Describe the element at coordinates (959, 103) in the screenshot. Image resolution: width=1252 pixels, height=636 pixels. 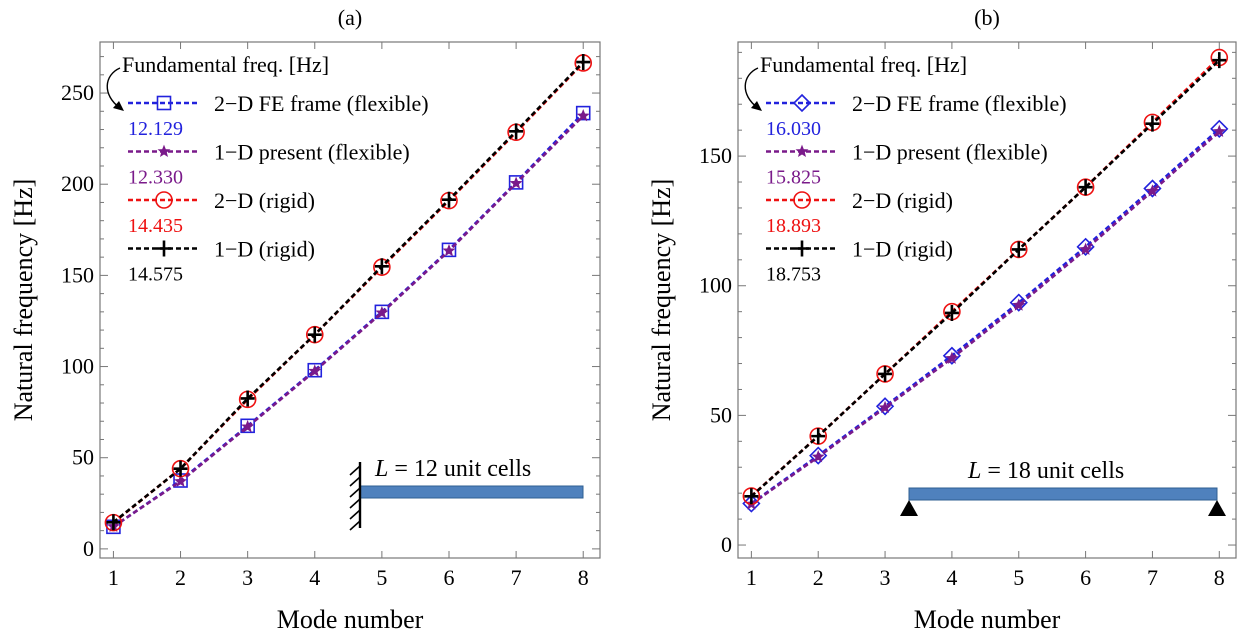
I see `legend-label: 2−D FE frame (flexible)` at that location.